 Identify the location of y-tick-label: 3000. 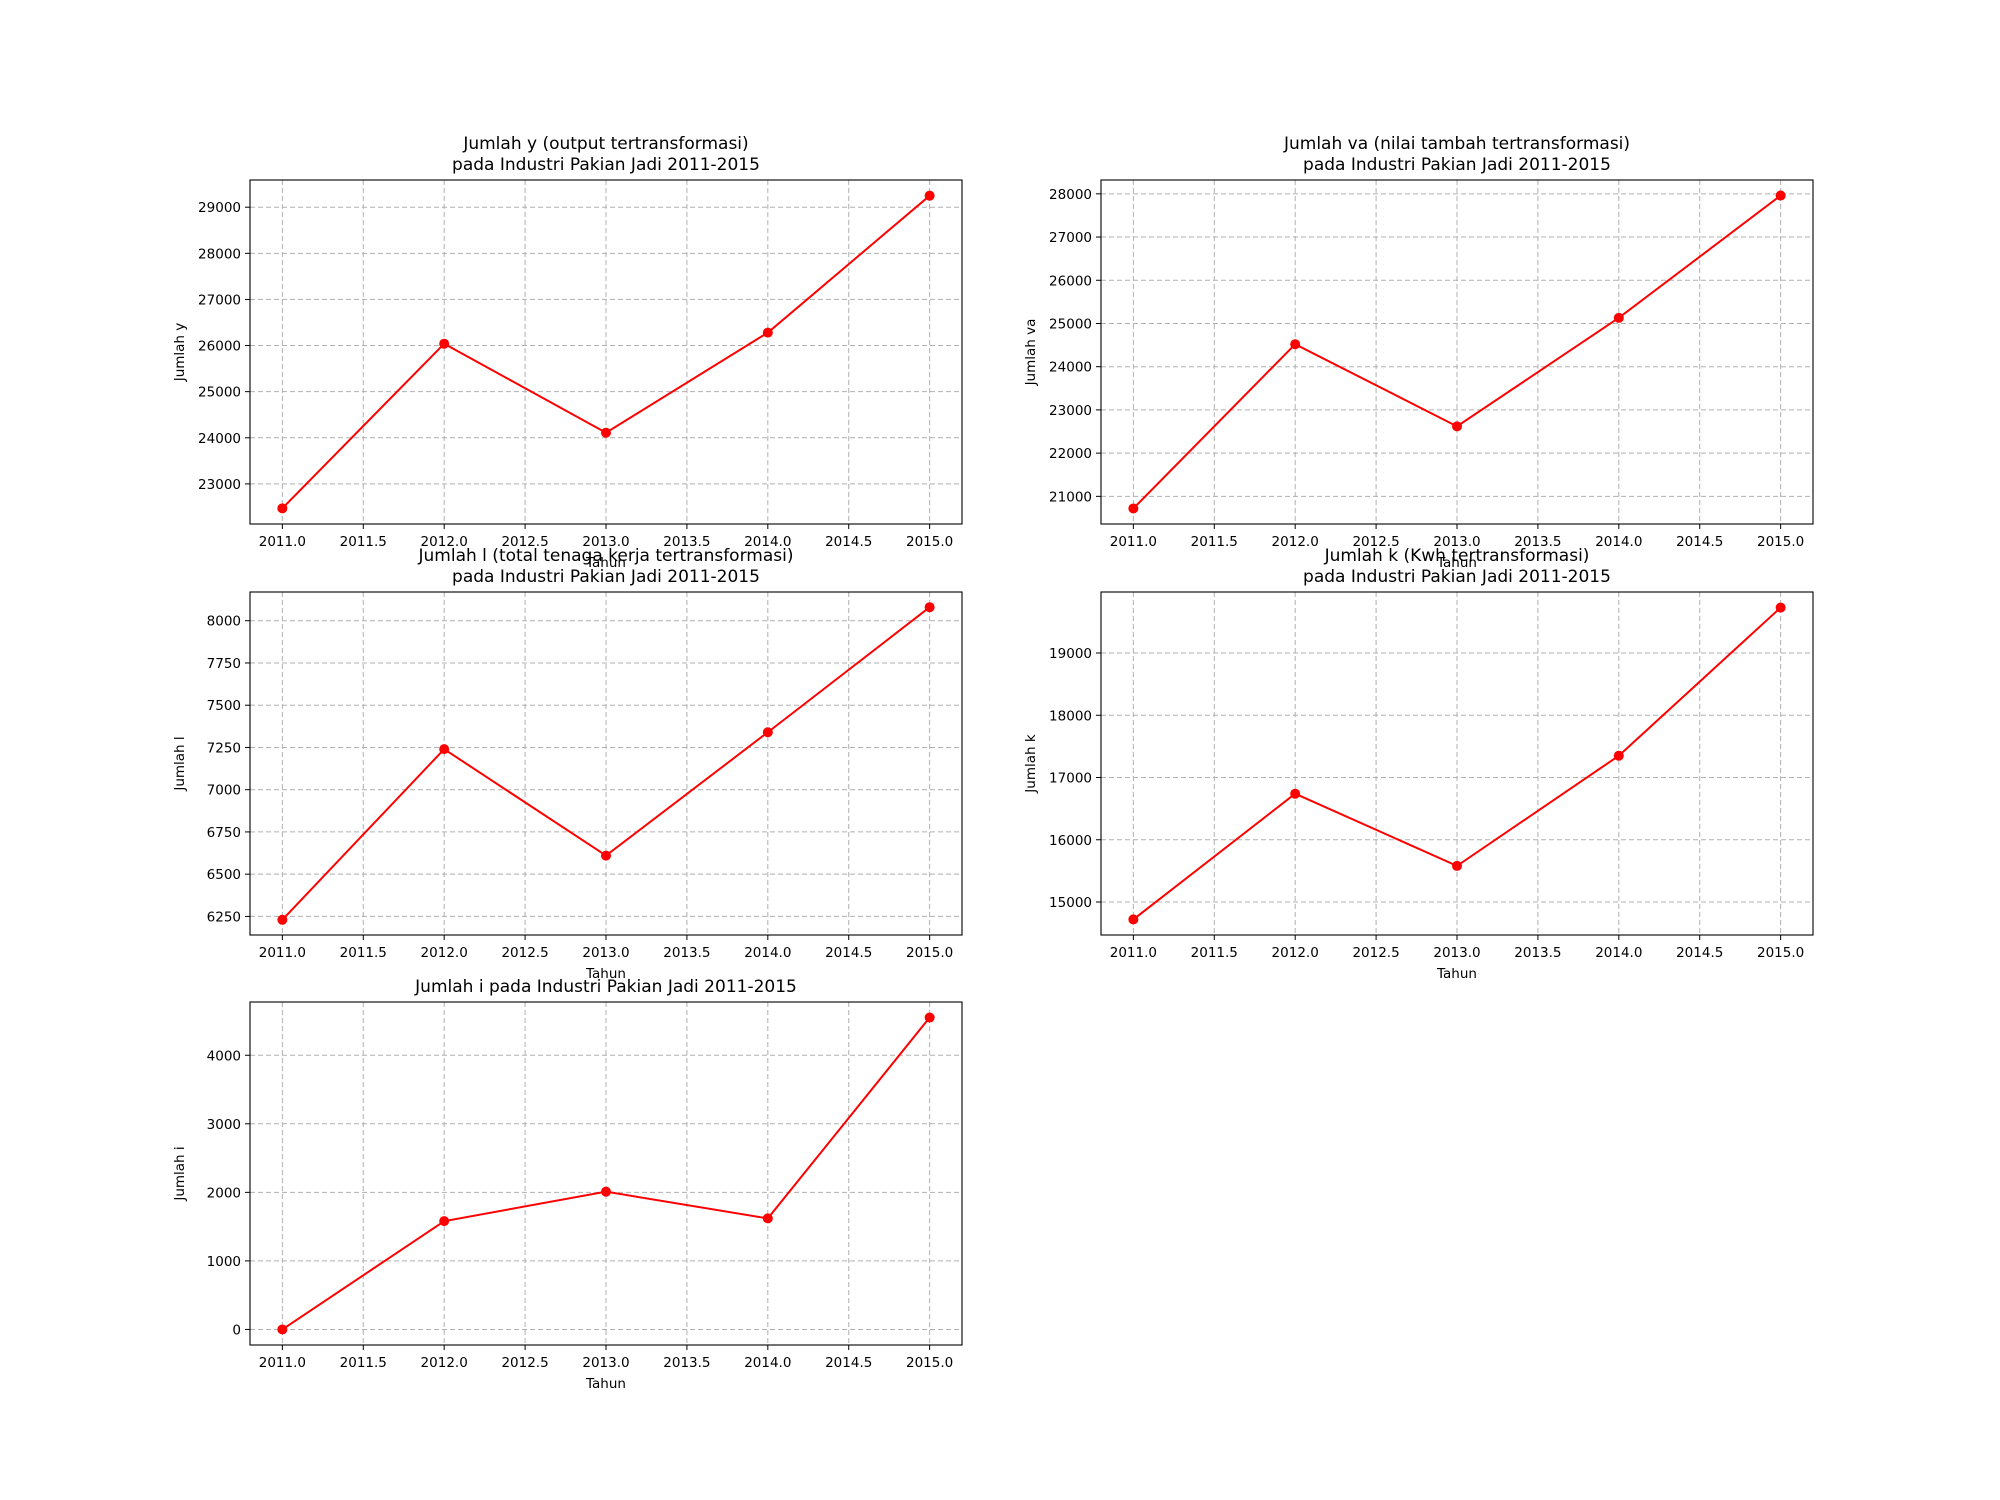
(224, 1125).